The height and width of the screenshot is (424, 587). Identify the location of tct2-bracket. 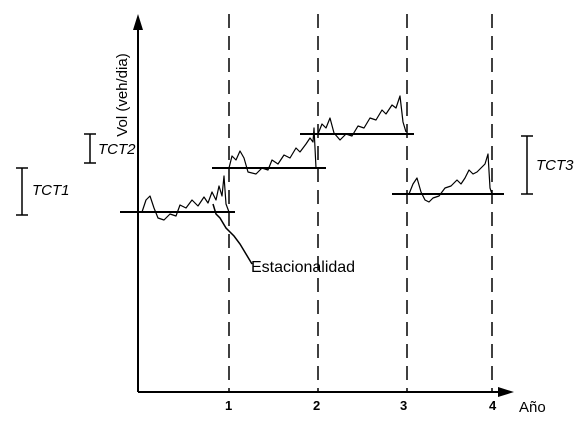
(90, 148).